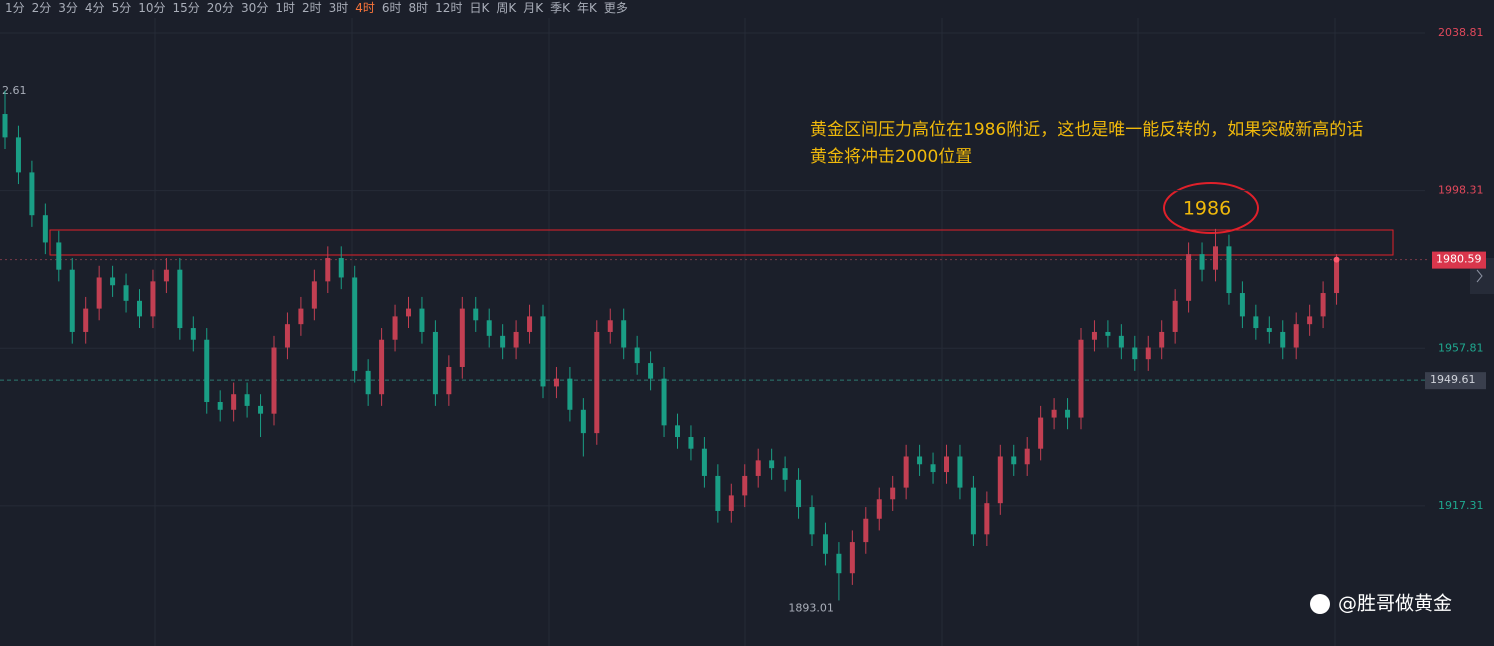 This screenshot has width=1494, height=646. Describe the element at coordinates (68, 8) in the screenshot. I see `timeframe-button: 3分` at that location.